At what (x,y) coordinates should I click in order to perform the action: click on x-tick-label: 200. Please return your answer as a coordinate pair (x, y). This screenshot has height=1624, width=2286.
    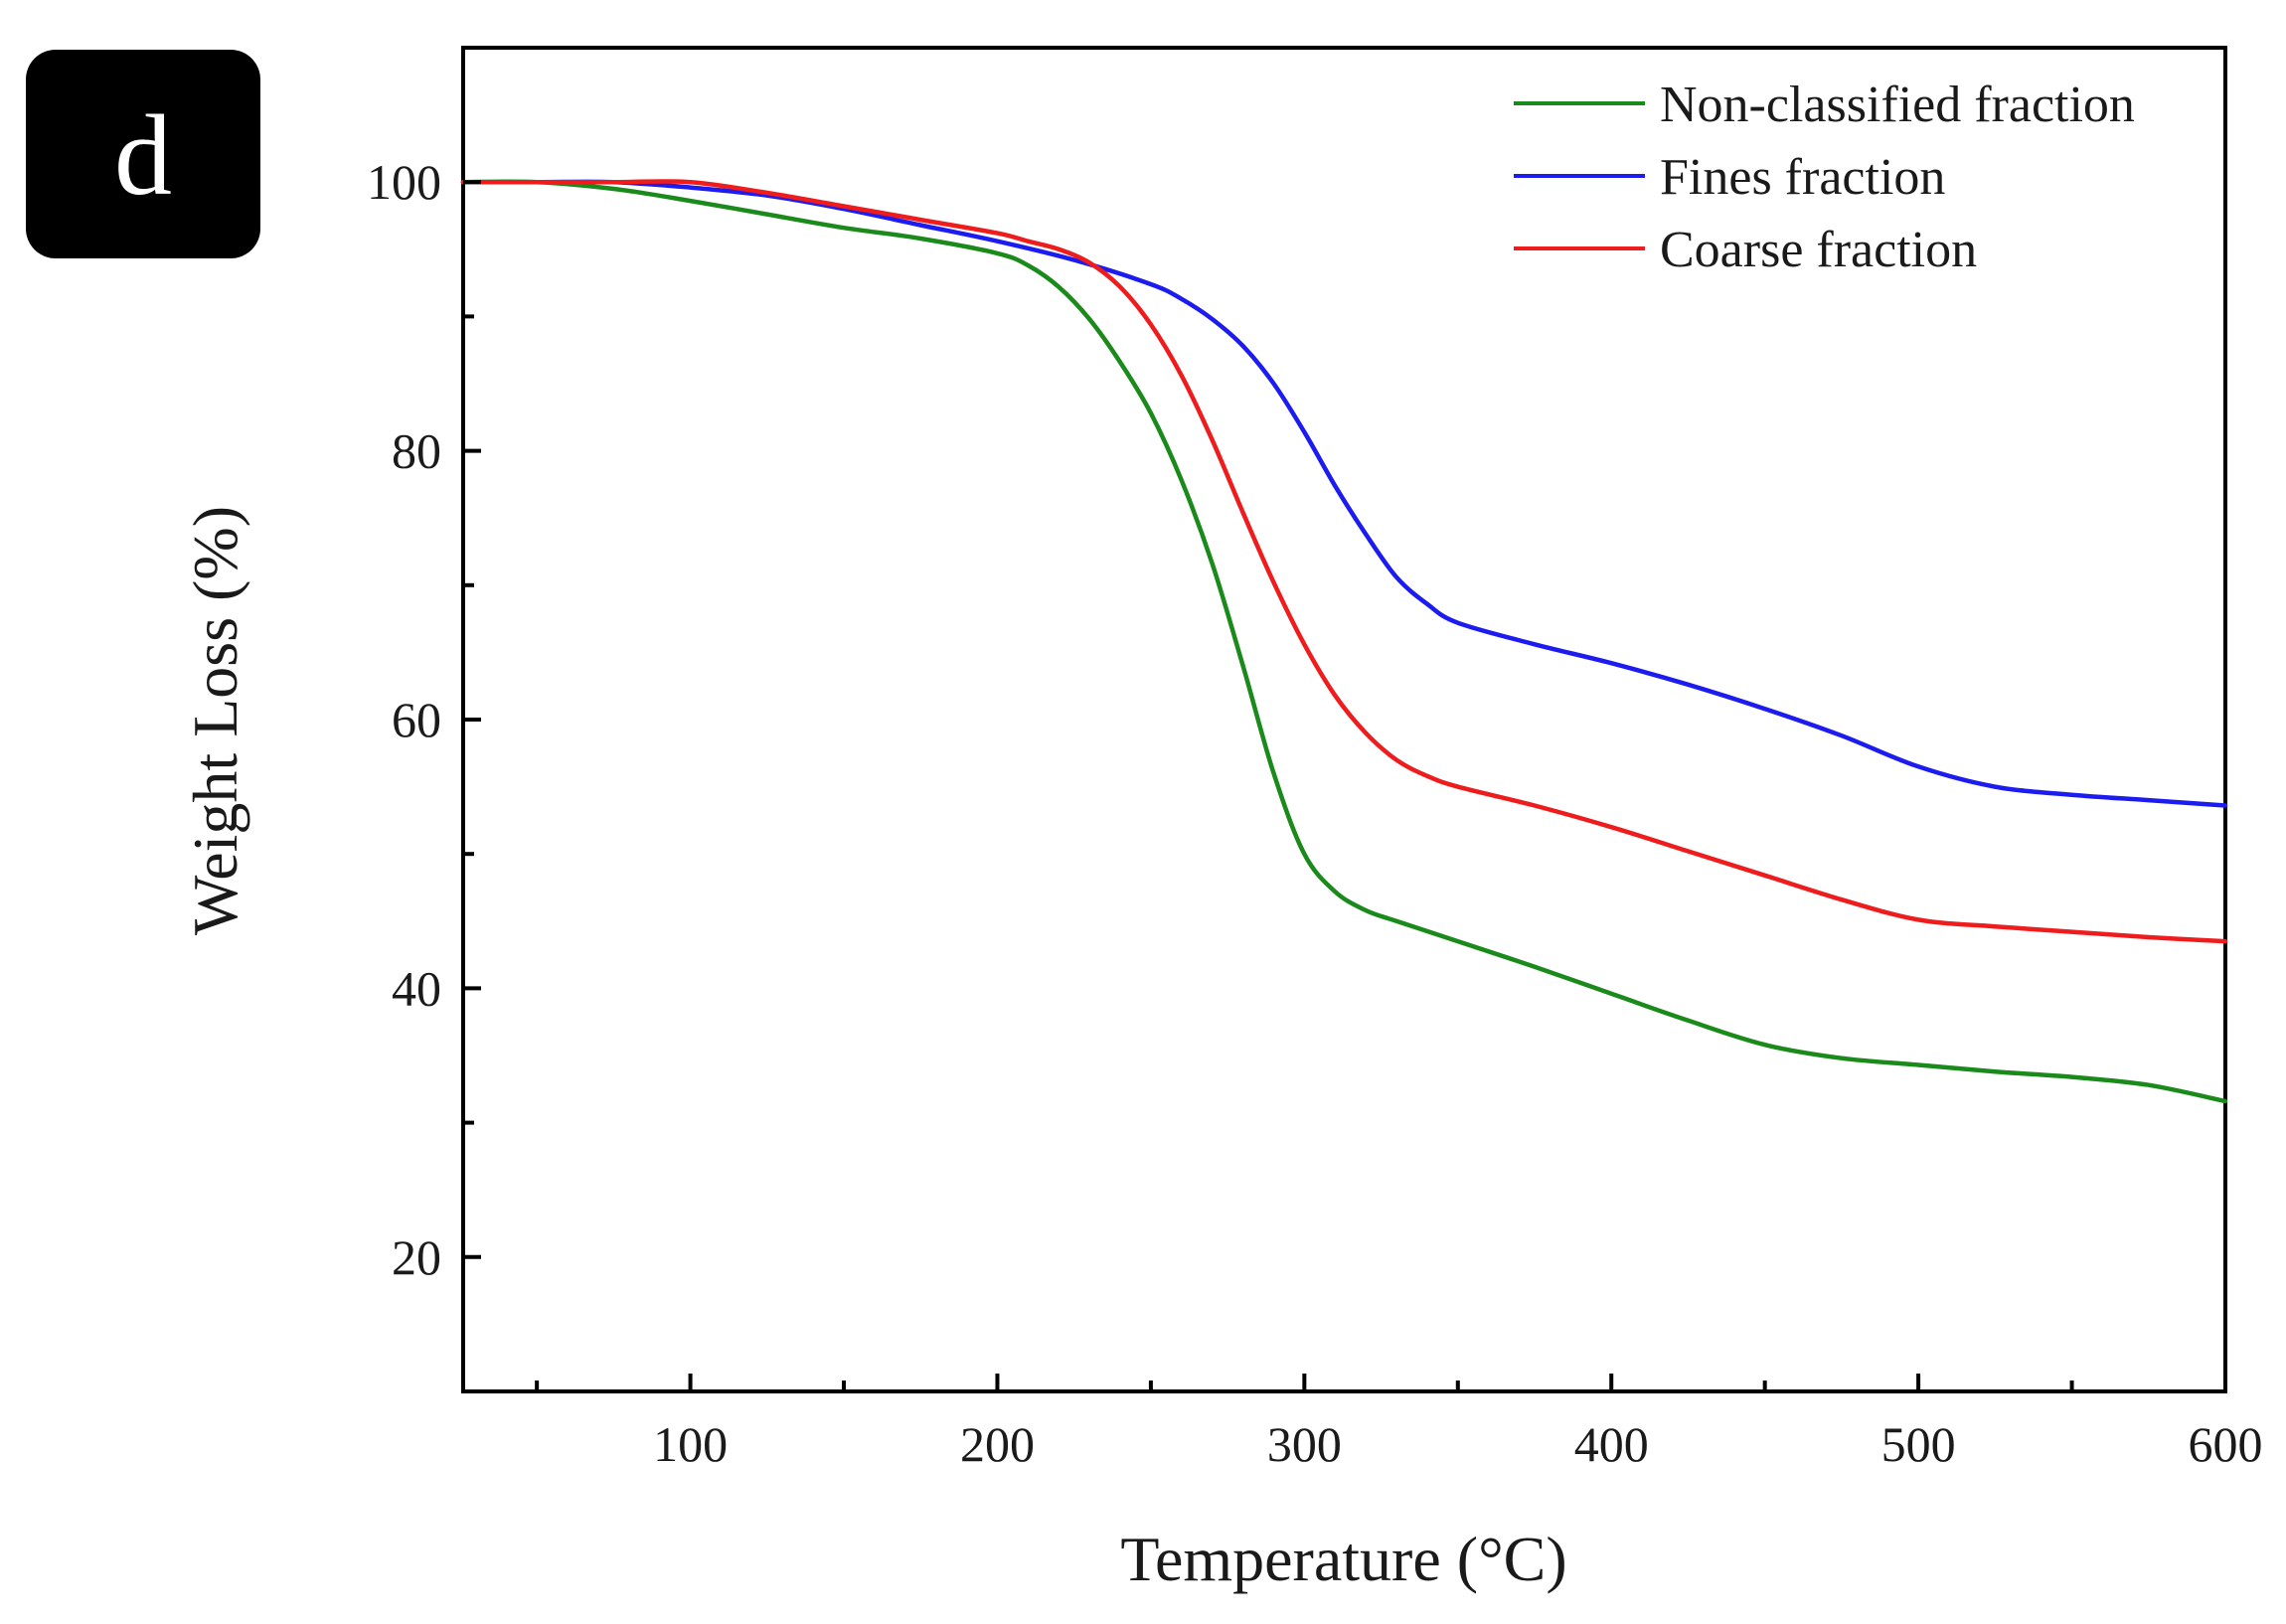
    Looking at the image, I should click on (997, 1444).